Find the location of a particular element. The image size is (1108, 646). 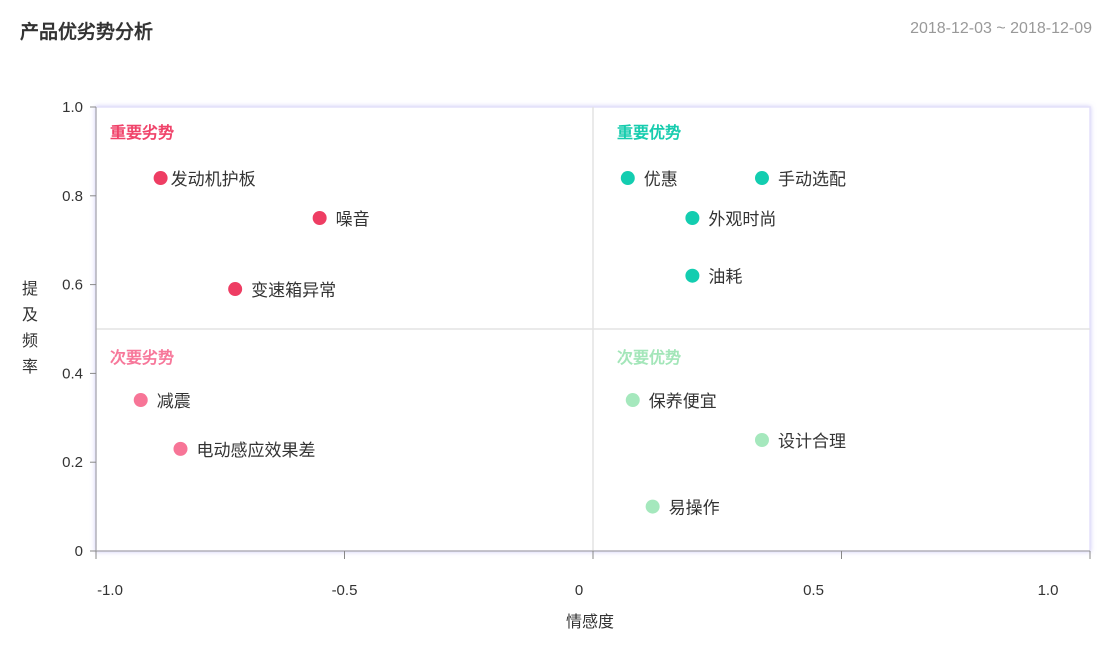

x-tick-label: 0.5 is located at coordinates (813, 590).